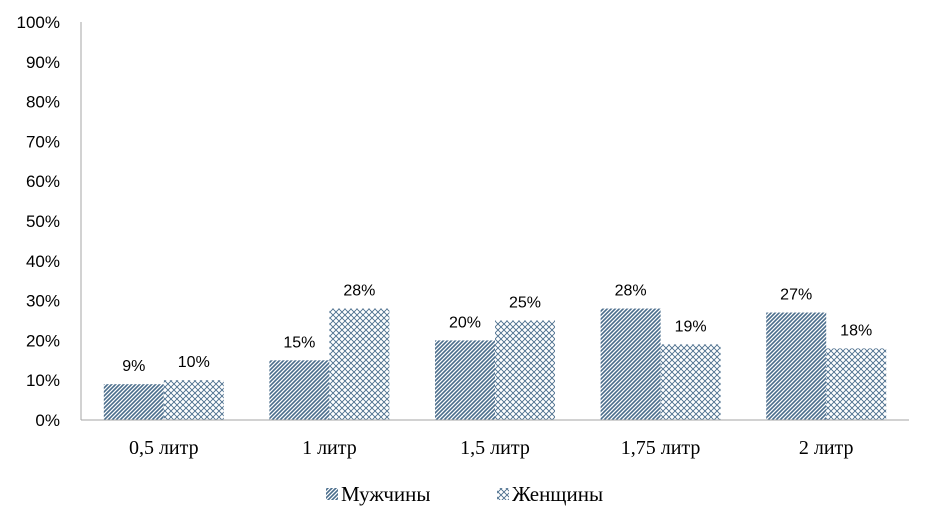  I want to click on y-tick-label: 20%, so click(43, 340).